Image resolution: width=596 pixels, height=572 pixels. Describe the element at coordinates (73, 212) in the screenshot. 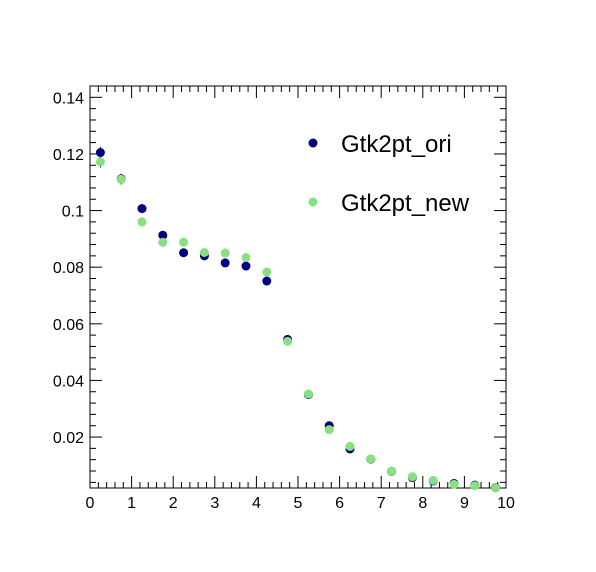

I see `y-tick-label: 0.1` at that location.